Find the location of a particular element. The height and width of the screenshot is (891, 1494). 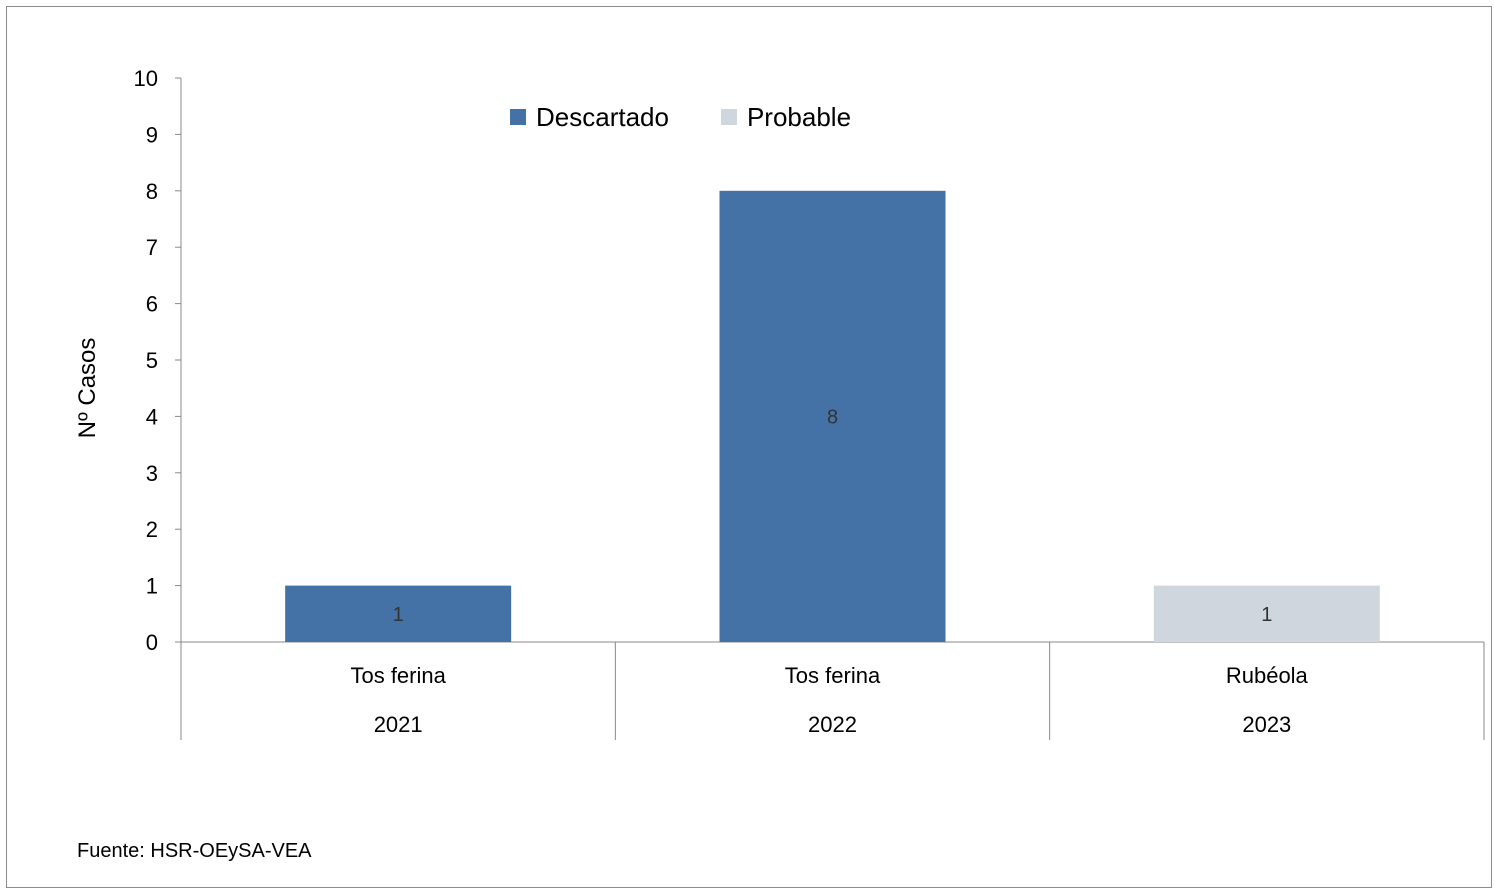

y-tick-label: 7 is located at coordinates (152, 247).